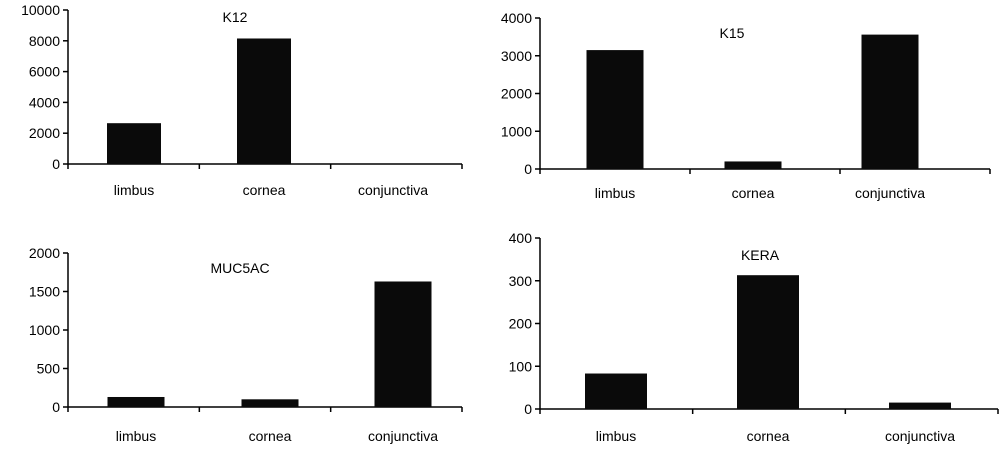 The width and height of the screenshot is (1000, 450). I want to click on y-tick-label: 1500, so click(44, 292).